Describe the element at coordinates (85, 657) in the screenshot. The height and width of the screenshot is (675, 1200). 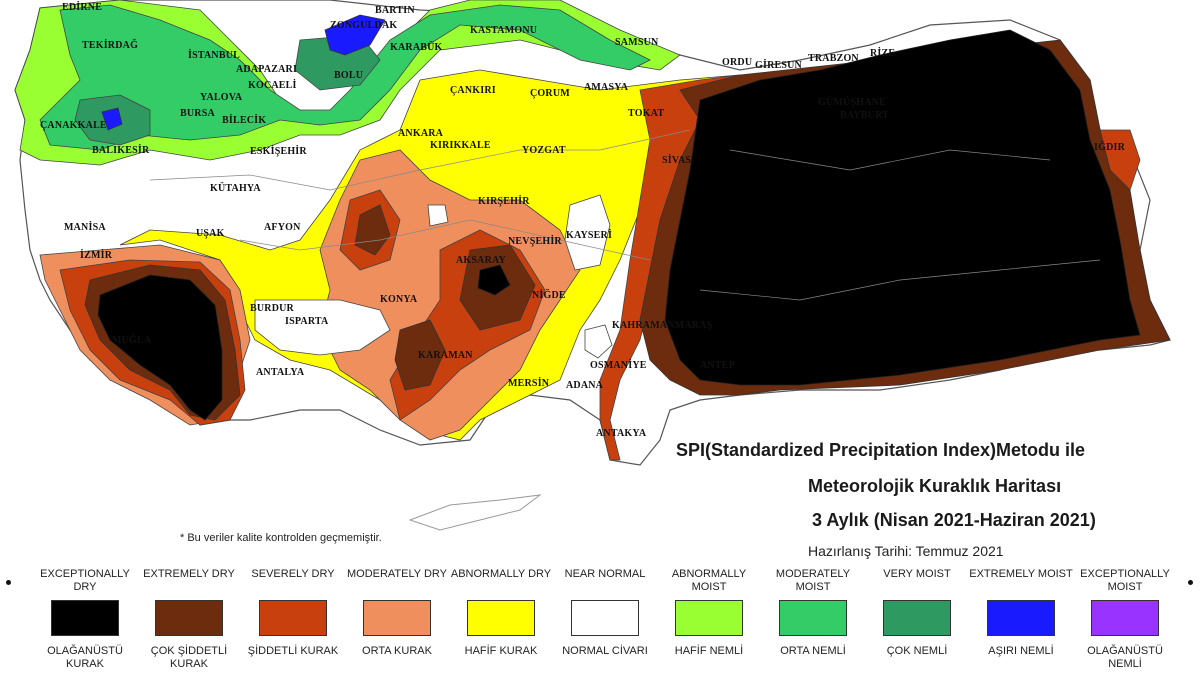
I see `legend-label-tr: OLAĞANÜSTÜ KURAK` at that location.